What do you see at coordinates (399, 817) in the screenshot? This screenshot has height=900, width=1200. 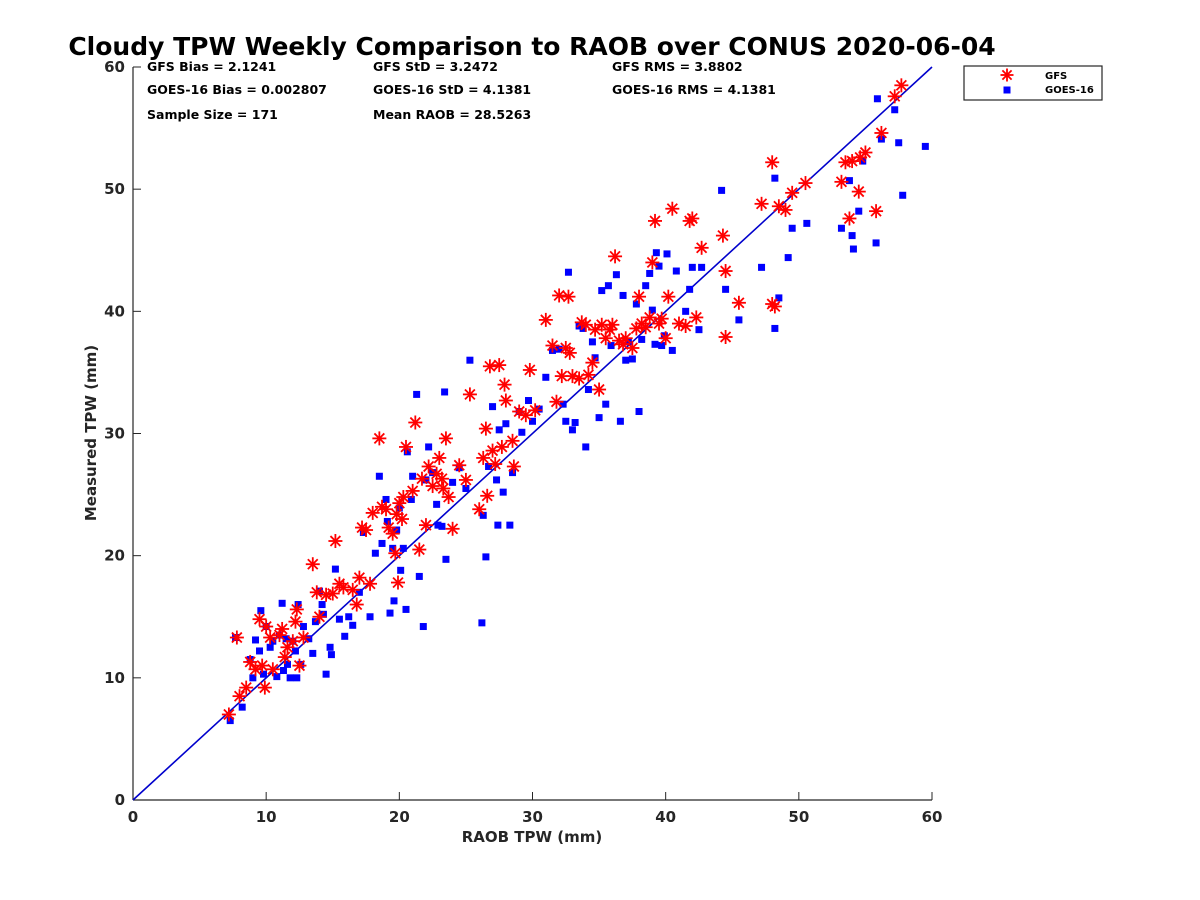 I see `x-tick-label: 20` at bounding box center [399, 817].